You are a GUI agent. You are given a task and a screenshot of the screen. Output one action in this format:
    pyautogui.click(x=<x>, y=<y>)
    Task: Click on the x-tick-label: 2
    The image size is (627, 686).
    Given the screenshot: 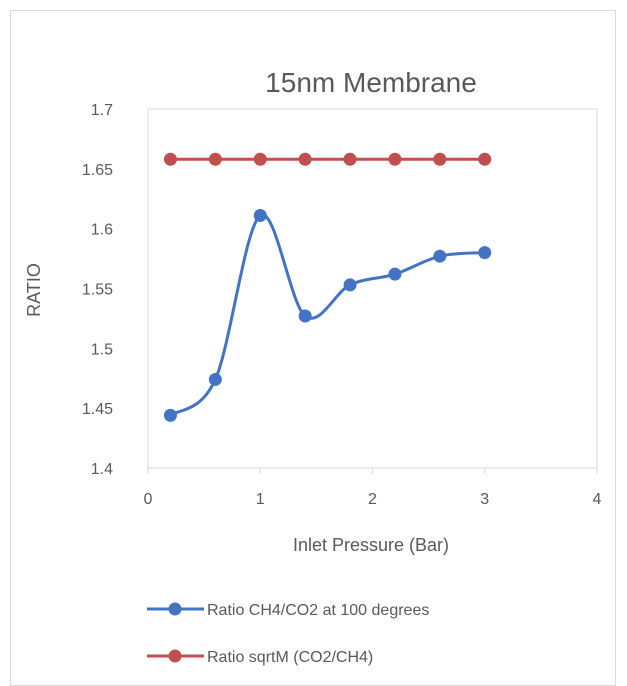 What is the action you would take?
    pyautogui.click(x=372, y=499)
    